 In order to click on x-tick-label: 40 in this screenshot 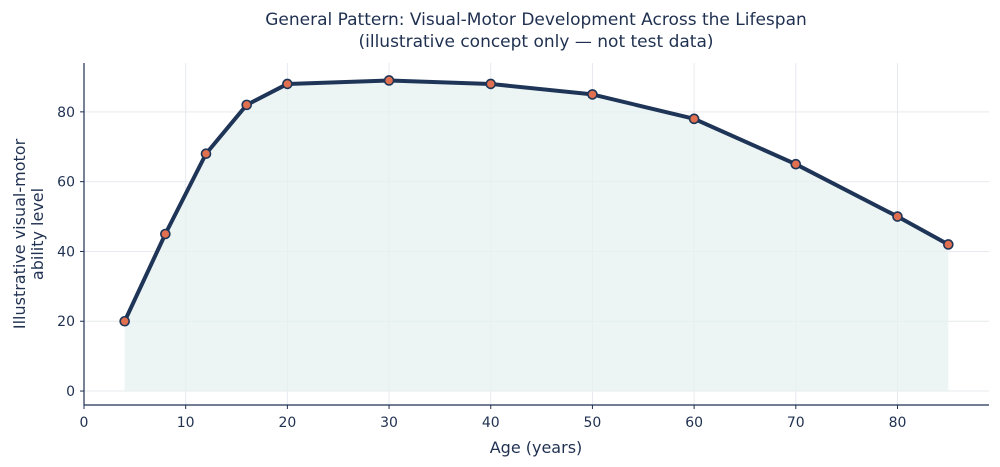, I will do `click(491, 423)`.